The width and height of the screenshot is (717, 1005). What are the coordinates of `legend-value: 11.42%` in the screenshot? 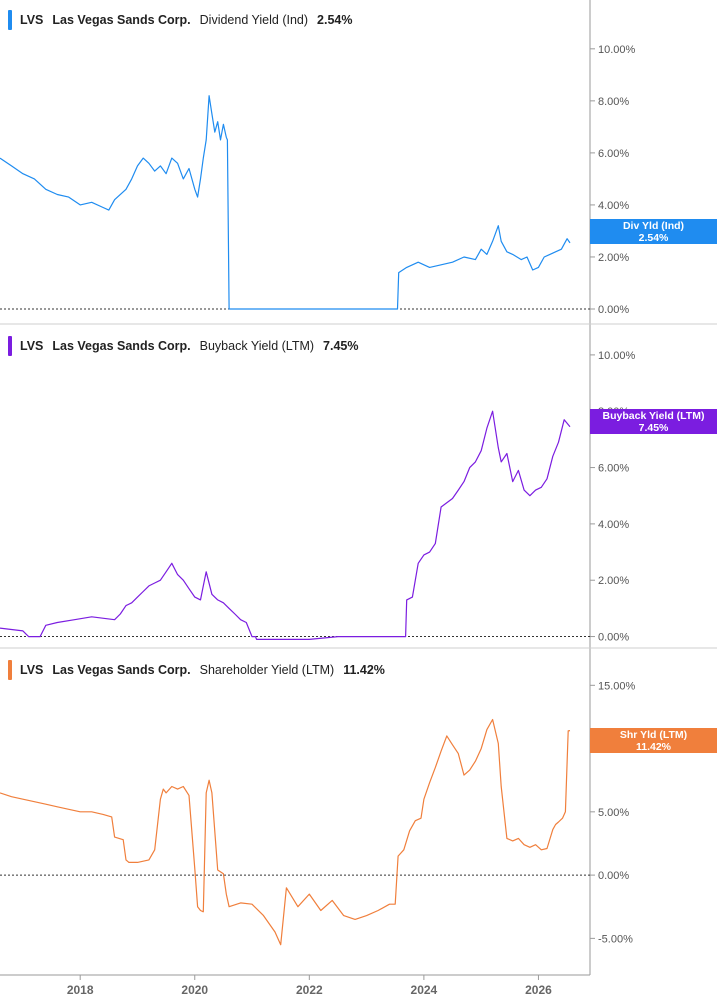 It's located at (364, 670).